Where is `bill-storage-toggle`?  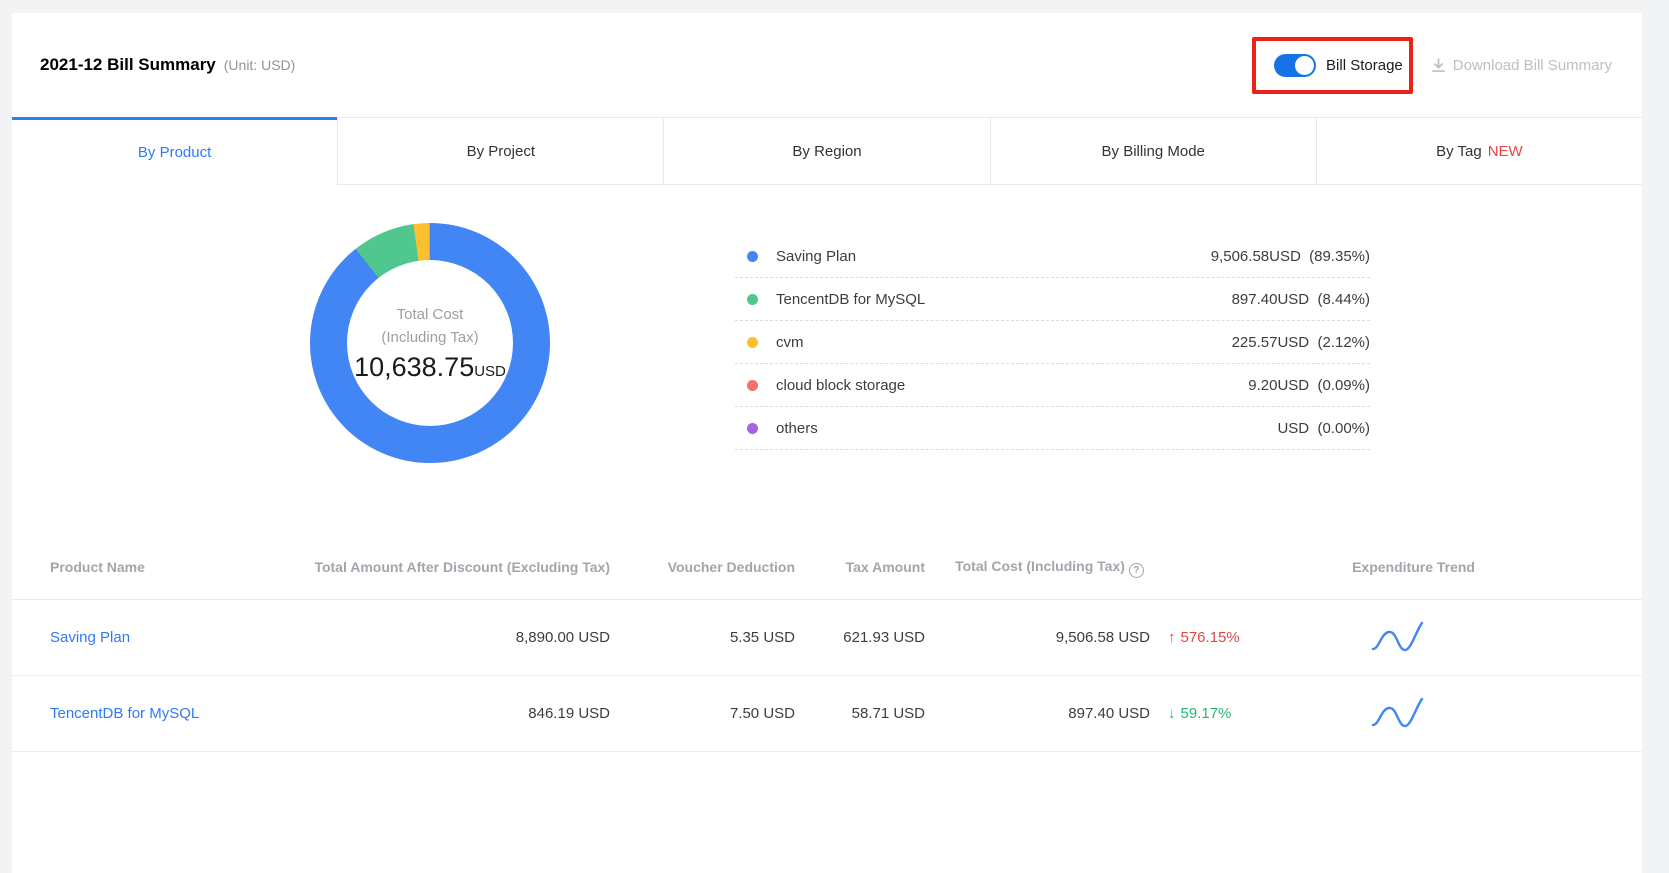
bill-storage-toggle is located at coordinates (1295, 65).